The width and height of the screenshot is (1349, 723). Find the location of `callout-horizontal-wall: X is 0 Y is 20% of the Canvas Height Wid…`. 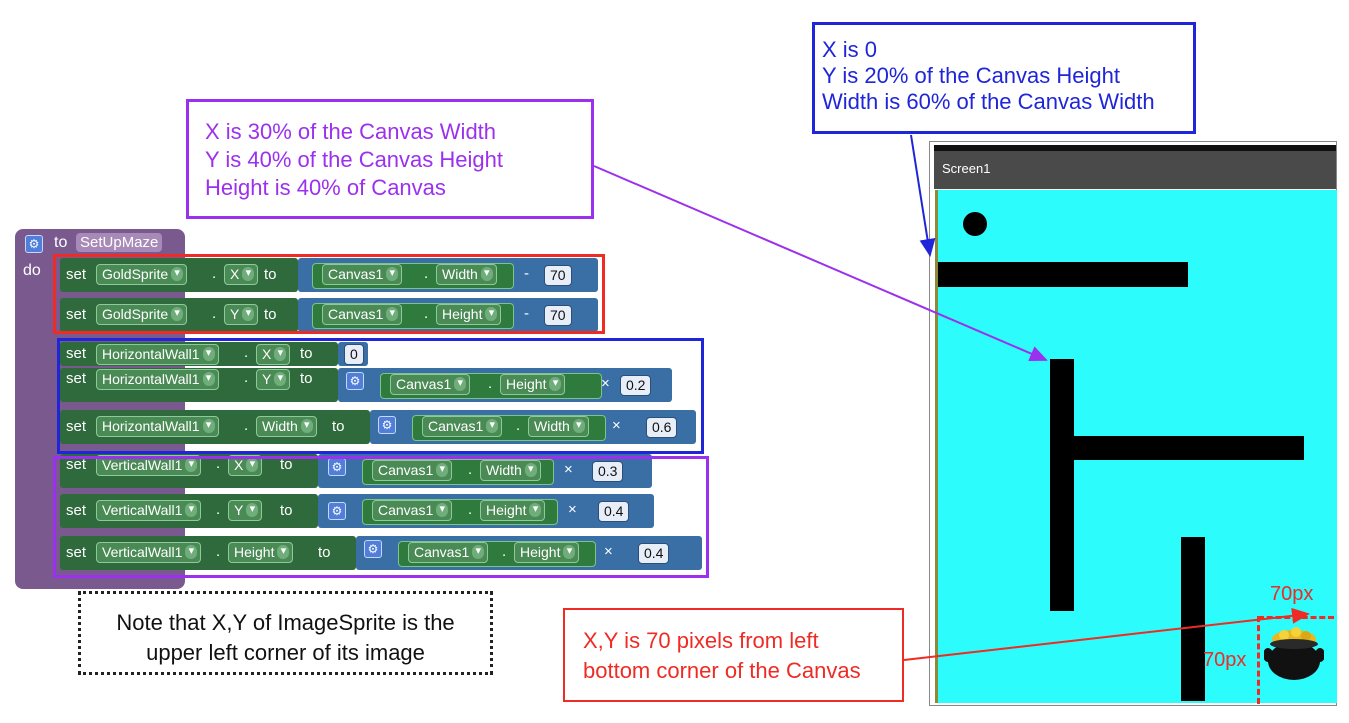

callout-horizontal-wall: X is 0 Y is 20% of the Canvas Height Wid… is located at coordinates (1004, 78).